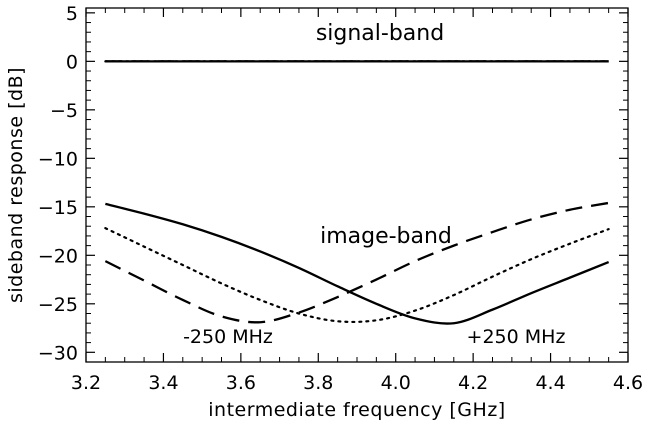 This screenshot has width=648, height=426. Describe the element at coordinates (516, 337) in the screenshot. I see `plus-250-label: +250 MHz` at that location.